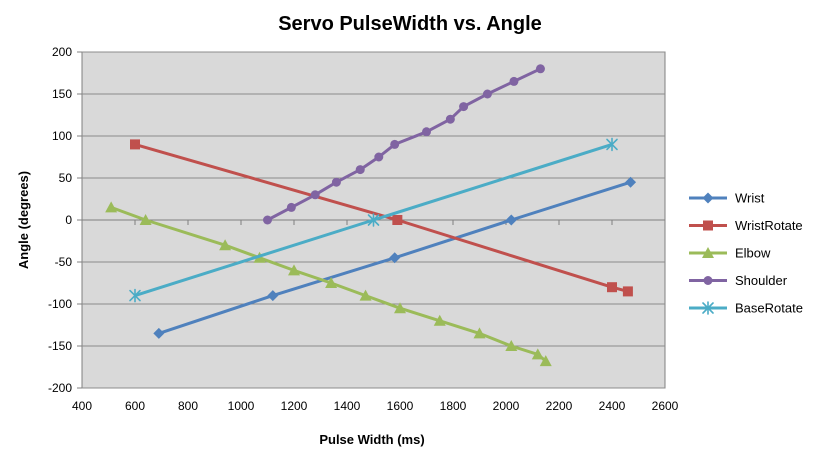 The height and width of the screenshot is (465, 819). Describe the element at coordinates (62, 136) in the screenshot. I see `y-tick-label: 100` at that location.